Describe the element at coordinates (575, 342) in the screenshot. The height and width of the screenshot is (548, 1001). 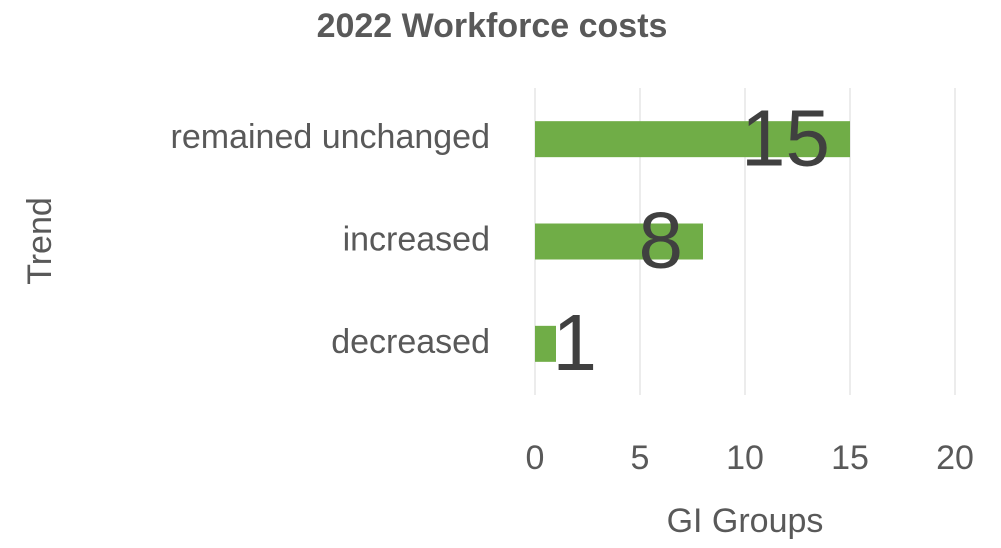
I see `data-label: 1` at that location.